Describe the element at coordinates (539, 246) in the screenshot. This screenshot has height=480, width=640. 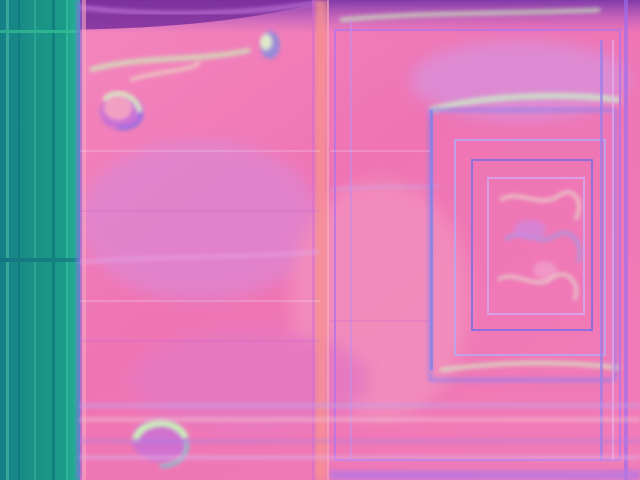
I see `carved-texture` at that location.